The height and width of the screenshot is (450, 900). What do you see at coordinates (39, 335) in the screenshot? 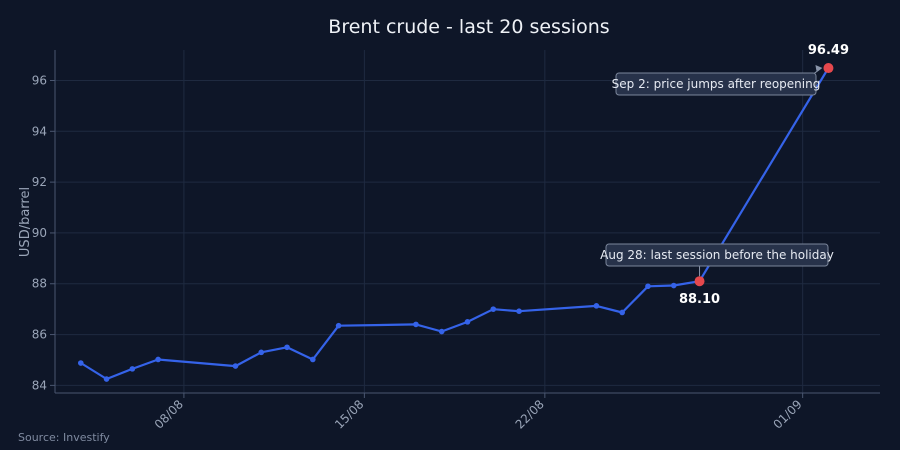
I see `y-tick-label: 86` at bounding box center [39, 335].